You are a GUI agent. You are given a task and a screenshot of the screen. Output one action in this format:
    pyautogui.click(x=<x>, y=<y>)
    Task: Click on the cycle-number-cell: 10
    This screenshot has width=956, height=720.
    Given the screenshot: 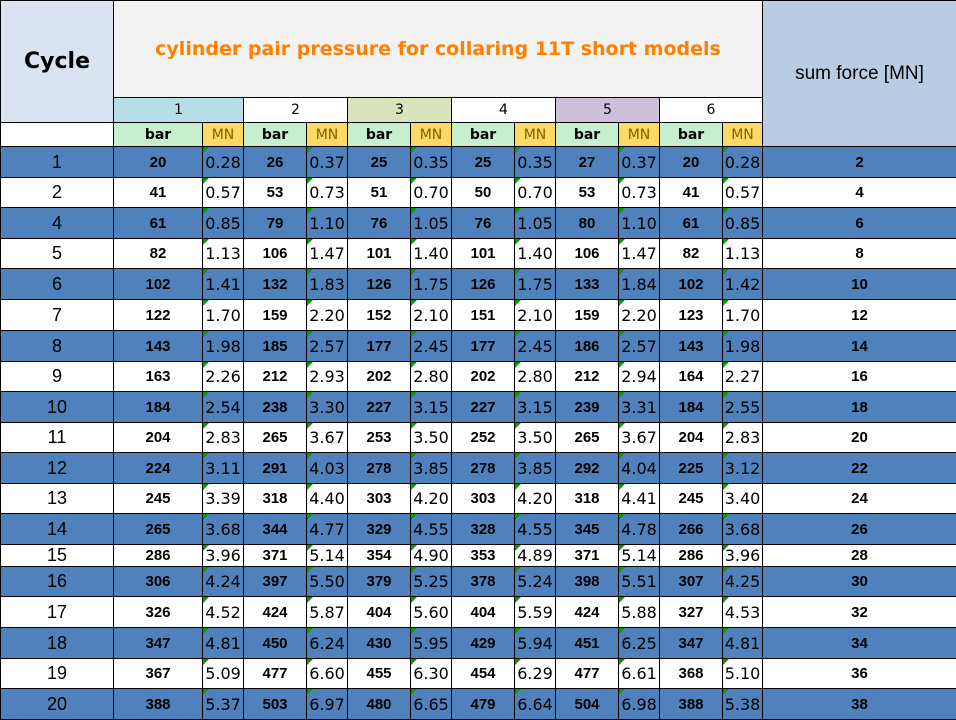 What is the action you would take?
    pyautogui.click(x=57, y=407)
    